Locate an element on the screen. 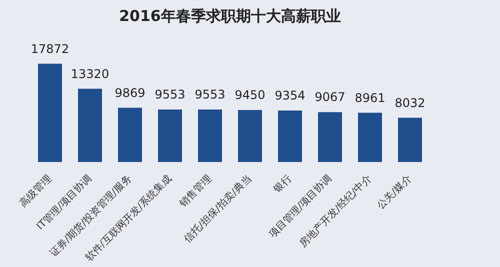  x-tick-label: 公关/媒介 is located at coordinates (394, 192).